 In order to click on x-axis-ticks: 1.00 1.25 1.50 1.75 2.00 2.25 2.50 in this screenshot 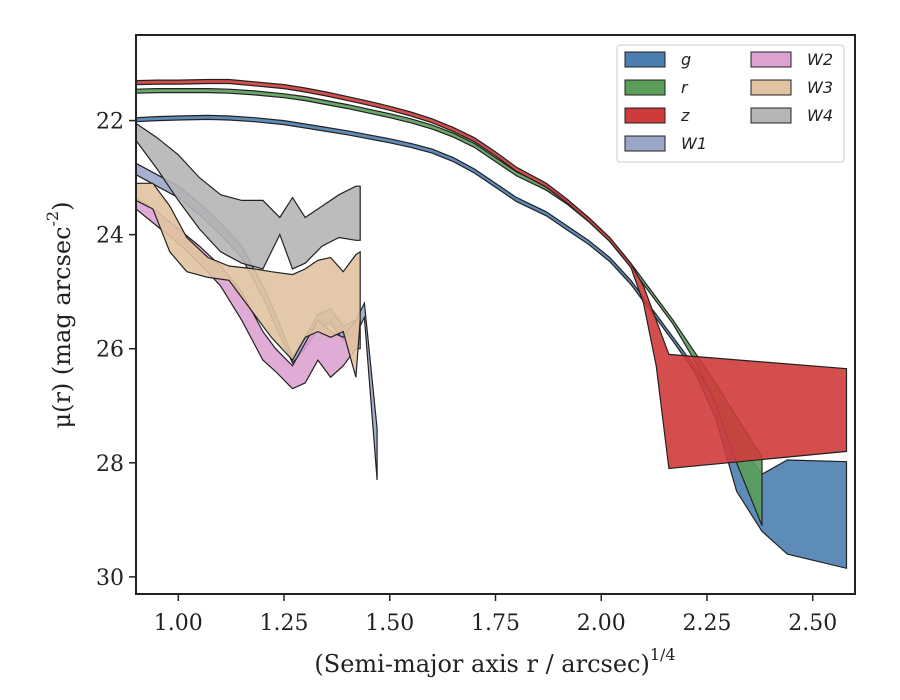, I will do `click(495, 615)`.